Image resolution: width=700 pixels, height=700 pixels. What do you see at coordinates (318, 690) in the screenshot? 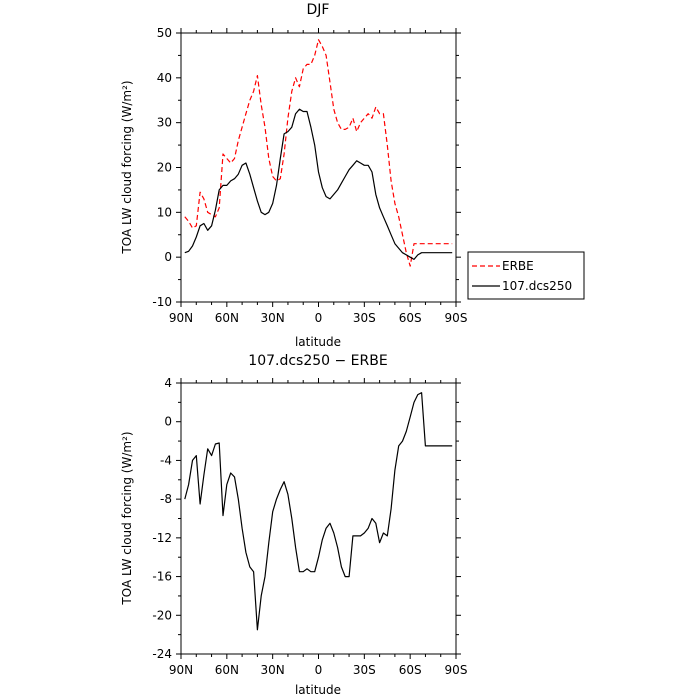
I see `bottom-x-axis-label: latitude` at bounding box center [318, 690].